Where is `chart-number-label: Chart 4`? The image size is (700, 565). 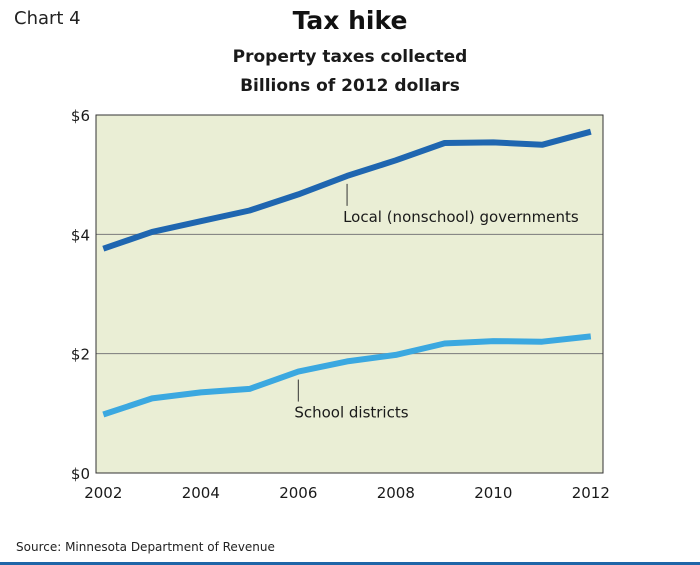
chart-number-label: Chart 4 is located at coordinates (47, 18).